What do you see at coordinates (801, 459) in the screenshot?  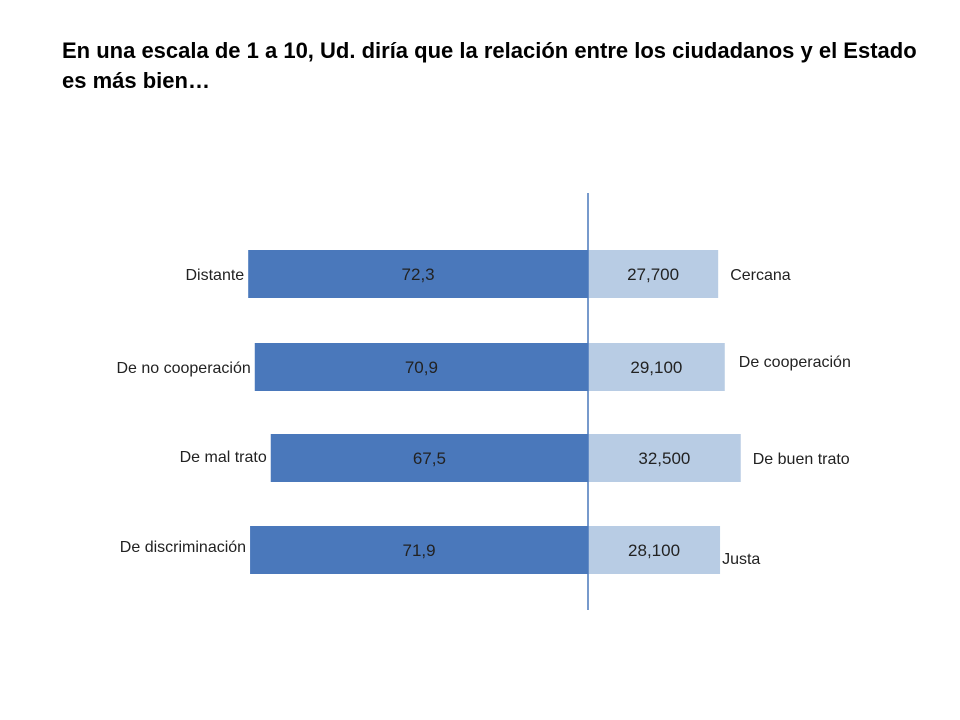 I see `category-label-right: De buen trato` at bounding box center [801, 459].